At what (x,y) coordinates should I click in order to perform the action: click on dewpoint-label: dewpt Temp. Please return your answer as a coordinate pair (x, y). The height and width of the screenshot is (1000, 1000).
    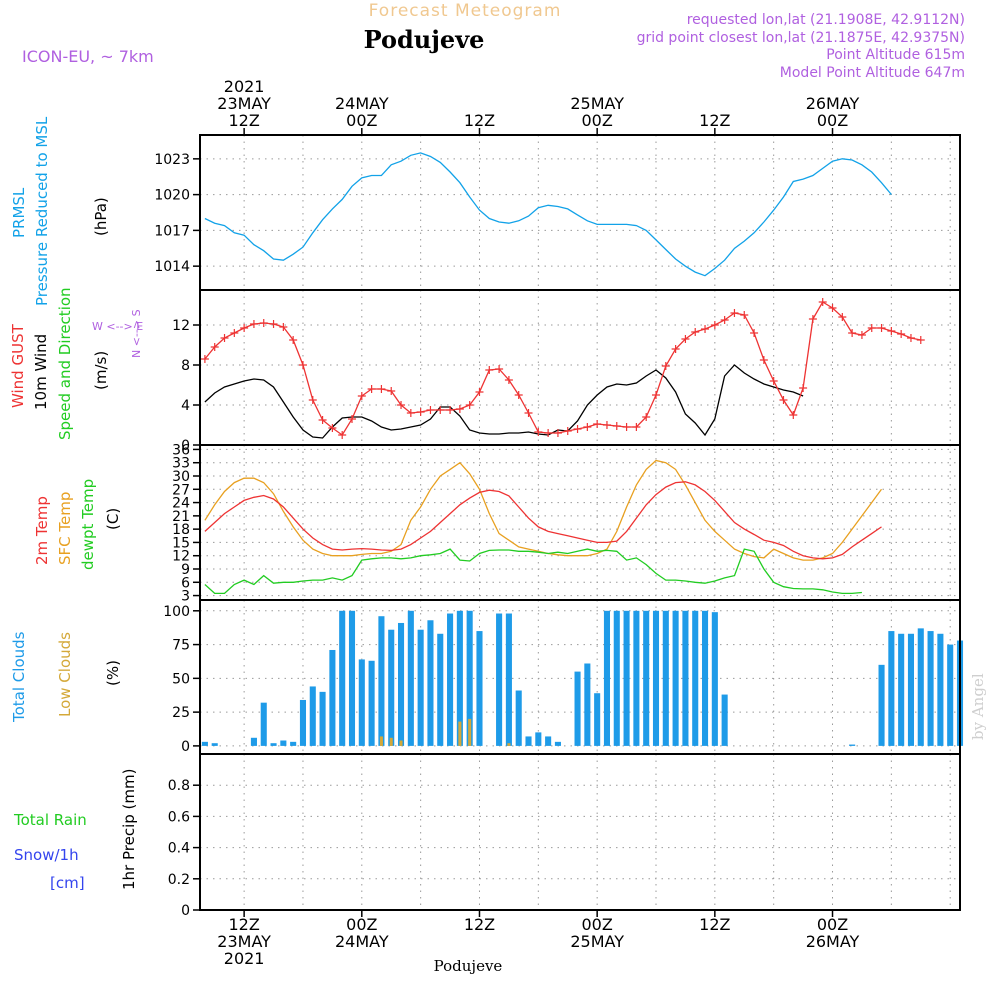
    Looking at the image, I should click on (88, 524).